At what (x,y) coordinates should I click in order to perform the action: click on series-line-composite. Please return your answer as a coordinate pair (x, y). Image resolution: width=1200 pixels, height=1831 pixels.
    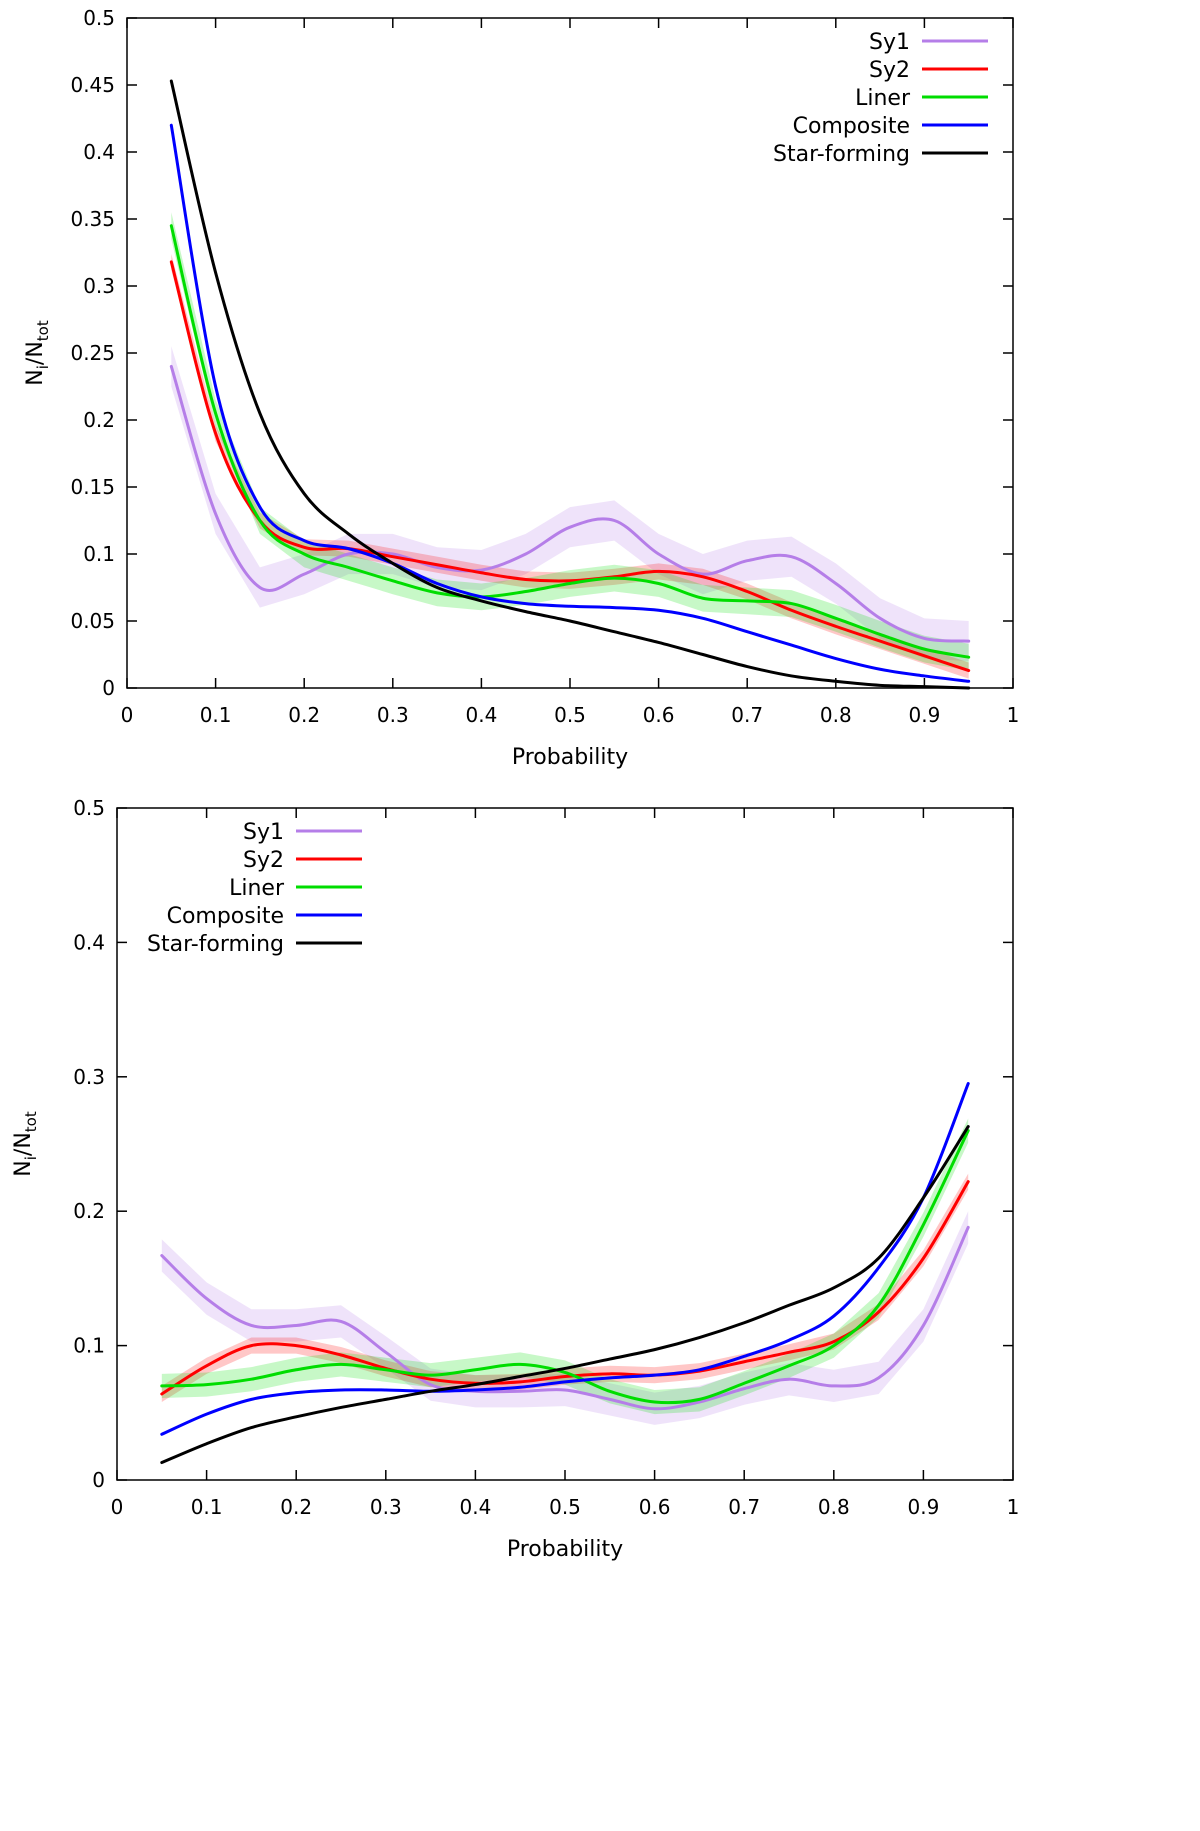
    Looking at the image, I should click on (565, 1259).